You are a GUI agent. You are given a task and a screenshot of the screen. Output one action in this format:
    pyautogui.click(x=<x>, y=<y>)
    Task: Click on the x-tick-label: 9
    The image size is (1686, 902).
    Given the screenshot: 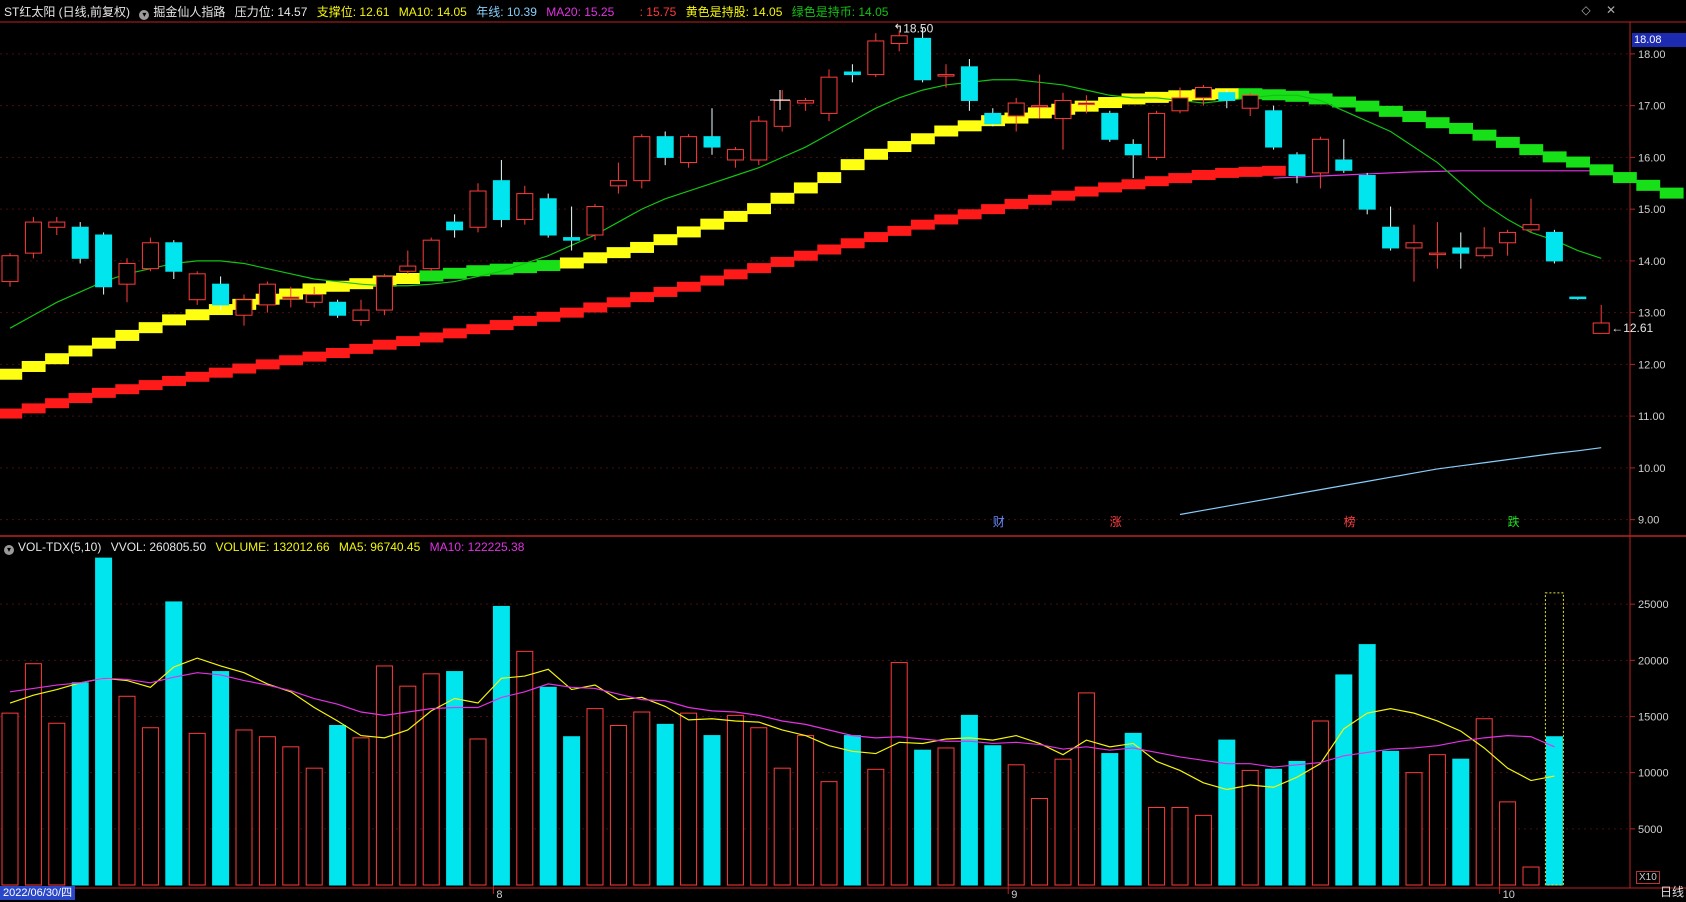 What is the action you would take?
    pyautogui.click(x=1014, y=895)
    